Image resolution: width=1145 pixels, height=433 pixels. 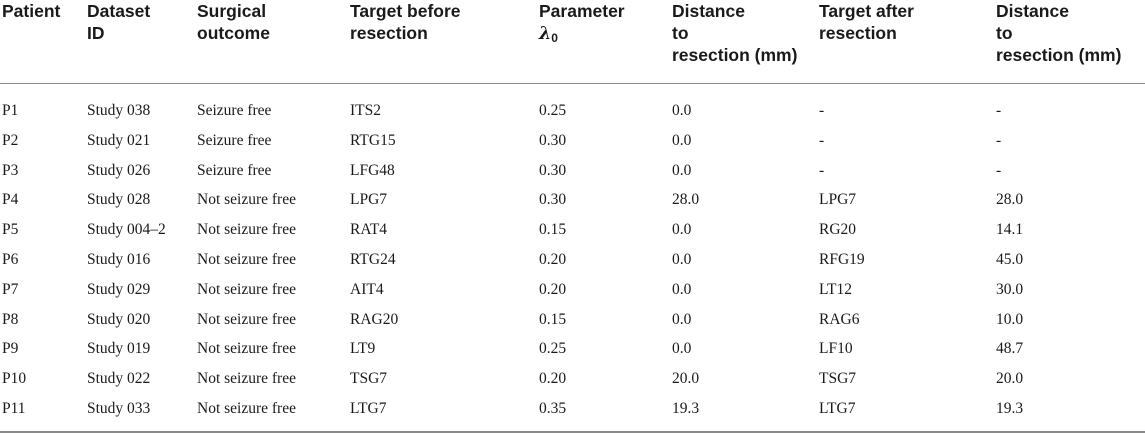 What do you see at coordinates (119, 200) in the screenshot?
I see `cell-dataset-id: Study 028` at bounding box center [119, 200].